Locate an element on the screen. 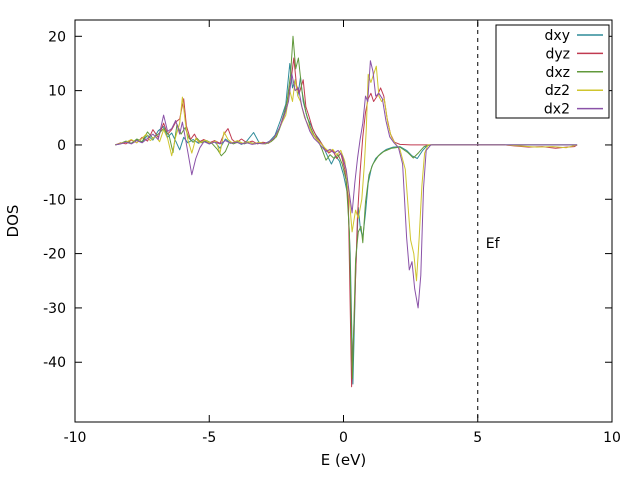  legend-label-dx2: dx2 is located at coordinates (557, 110).